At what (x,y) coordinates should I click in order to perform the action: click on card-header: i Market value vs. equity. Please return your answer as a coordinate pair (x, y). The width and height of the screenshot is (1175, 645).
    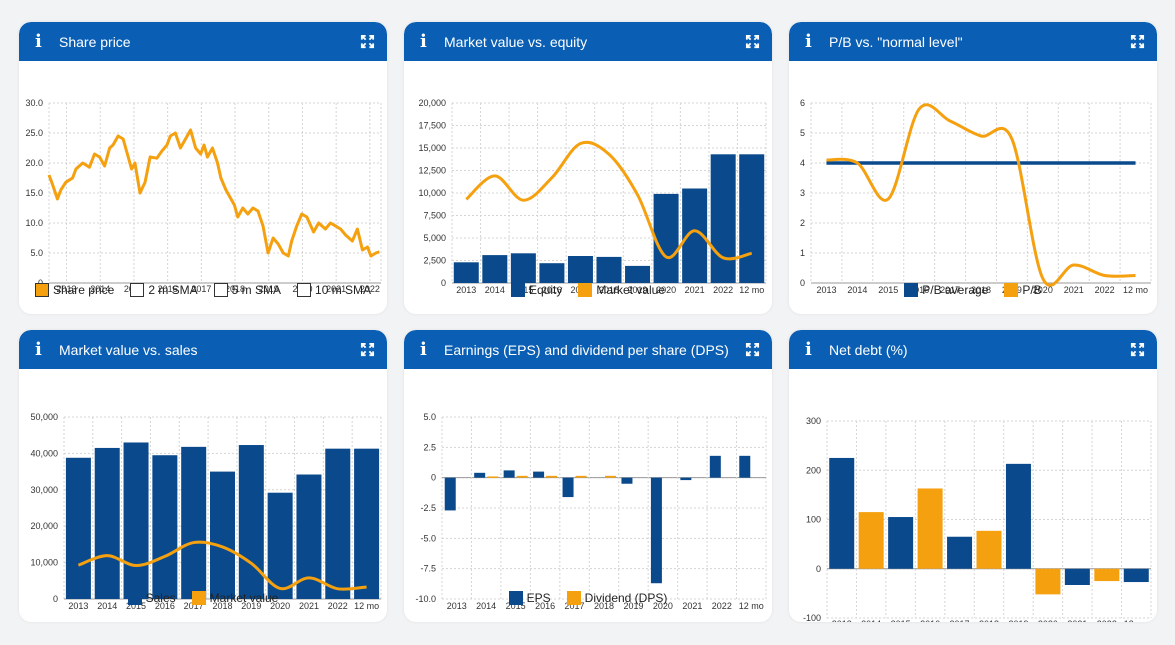
    Looking at the image, I should click on (588, 41).